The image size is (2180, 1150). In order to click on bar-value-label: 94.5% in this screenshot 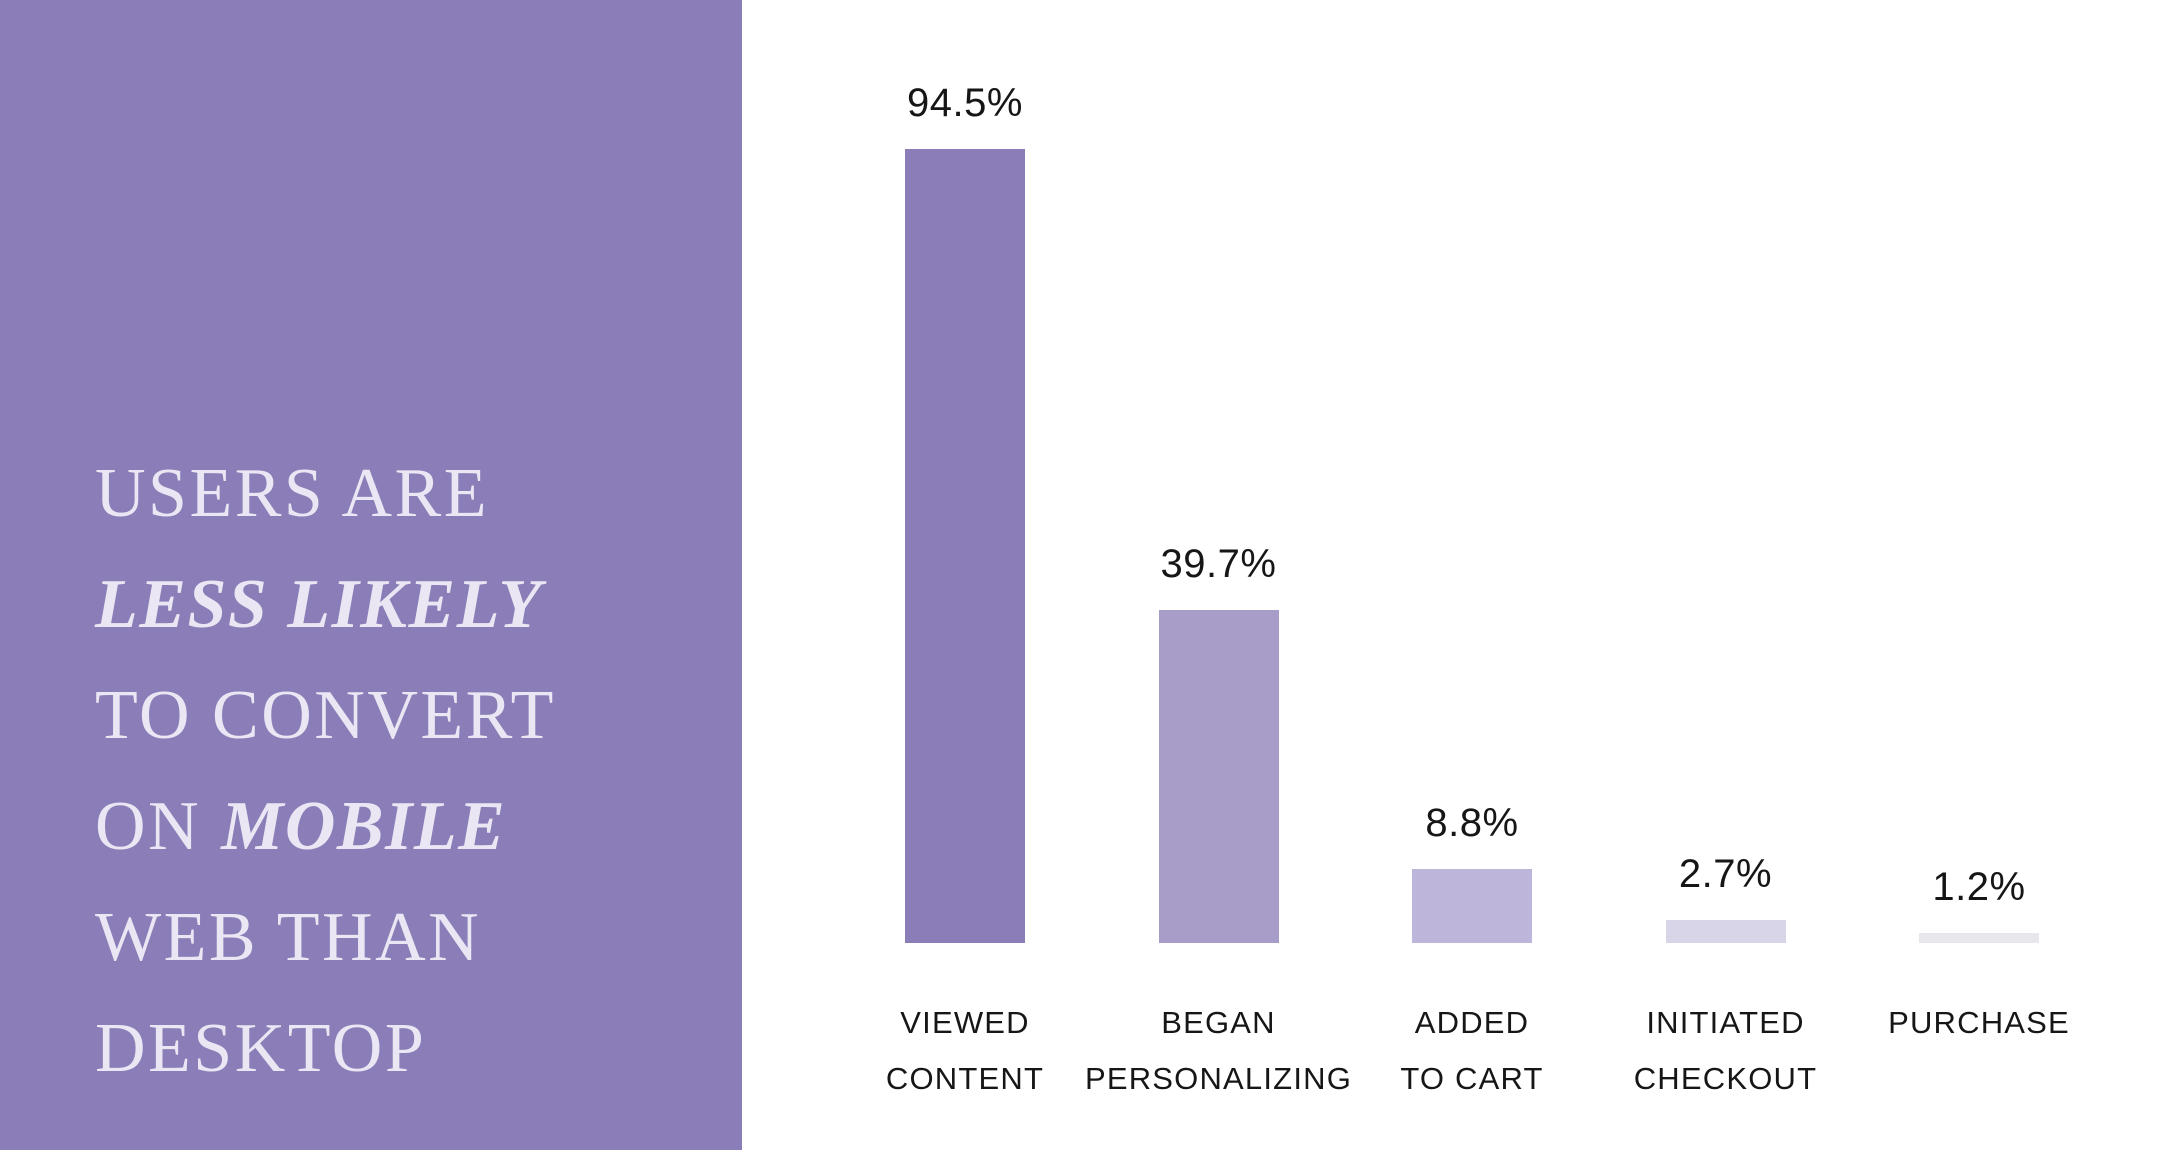, I will do `click(965, 103)`.